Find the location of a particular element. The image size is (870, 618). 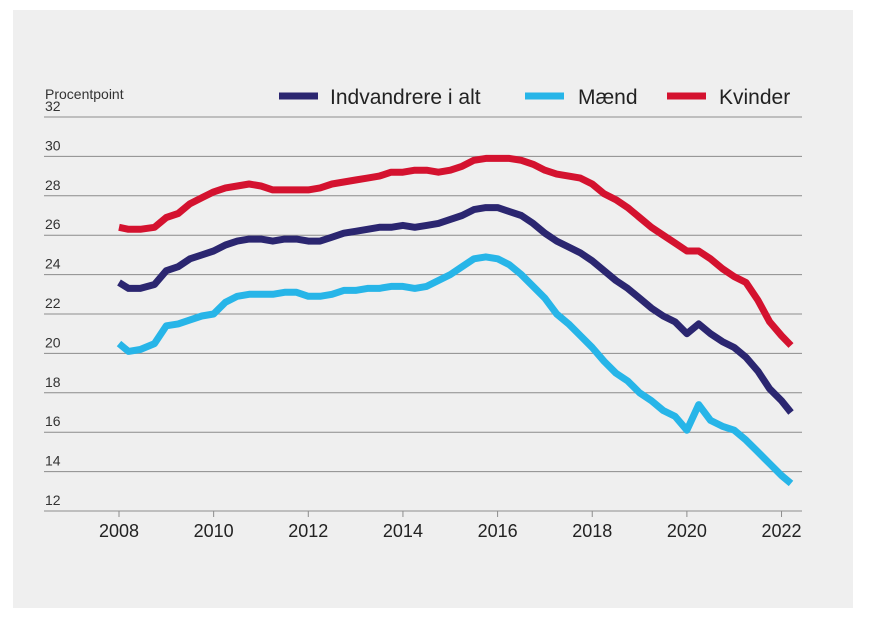

y-tick-labels: 12 14 16 18 20 22 24 26 28 30 32 is located at coordinates (53, 303).